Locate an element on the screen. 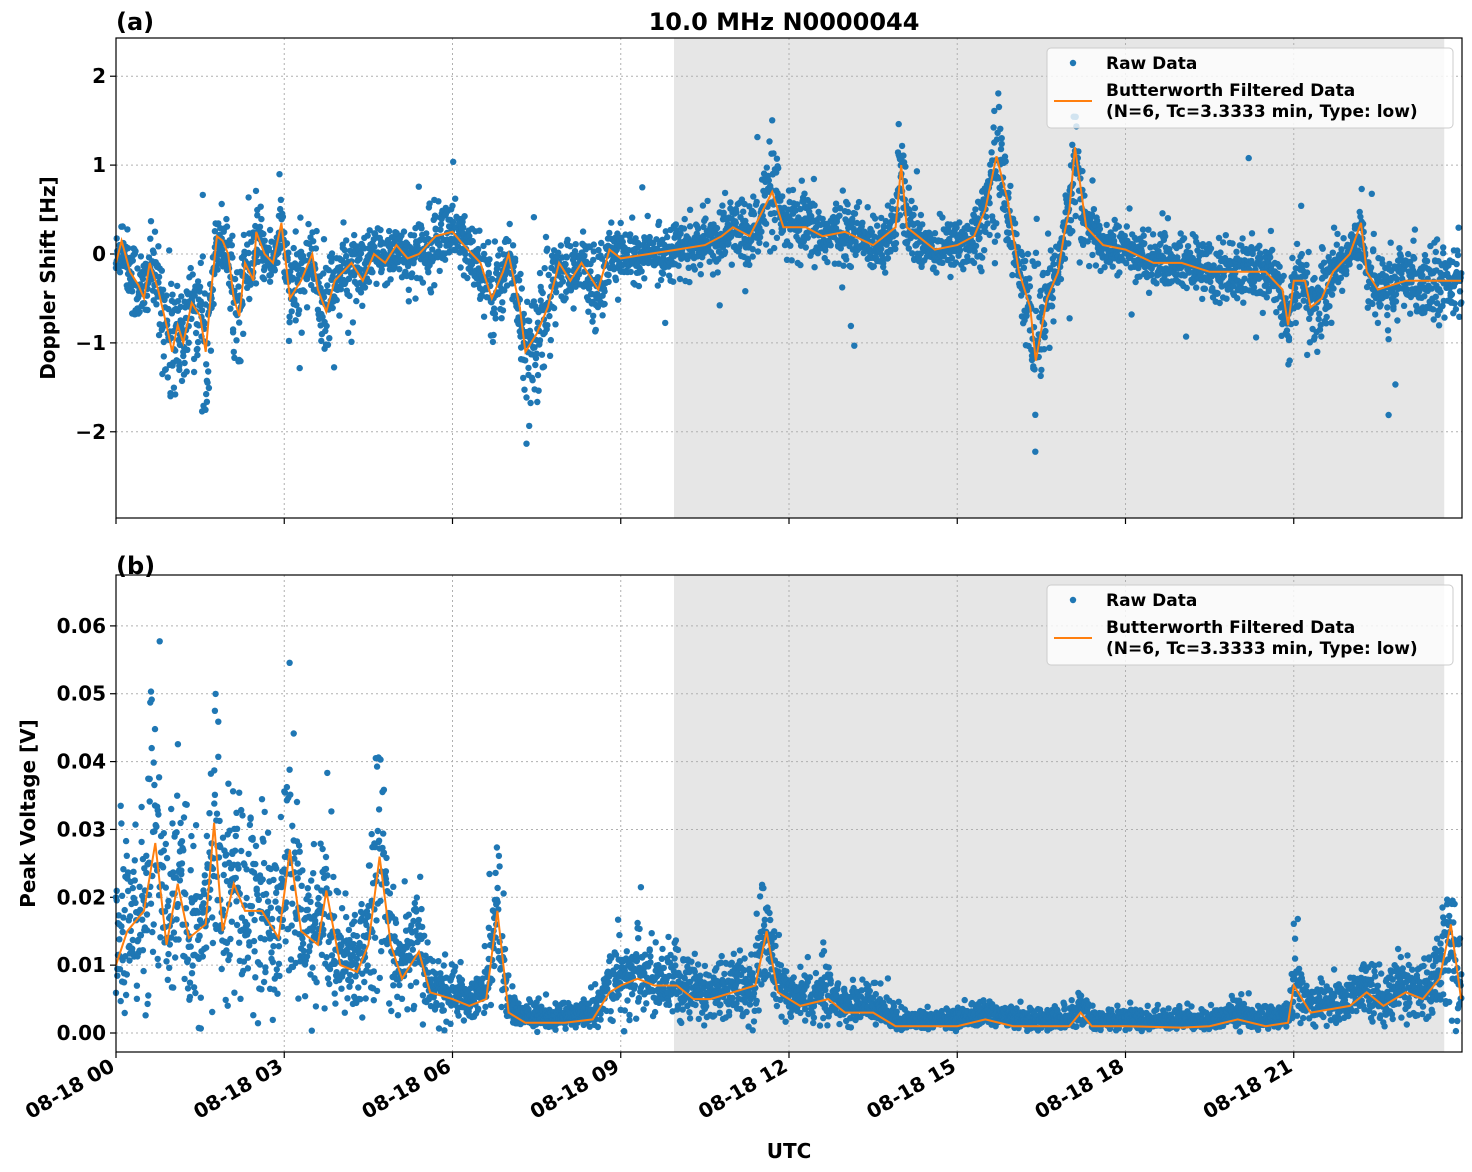 Image resolution: width=1472 pixels, height=1172 pixels. y-tick-label: 2 is located at coordinates (99, 76).